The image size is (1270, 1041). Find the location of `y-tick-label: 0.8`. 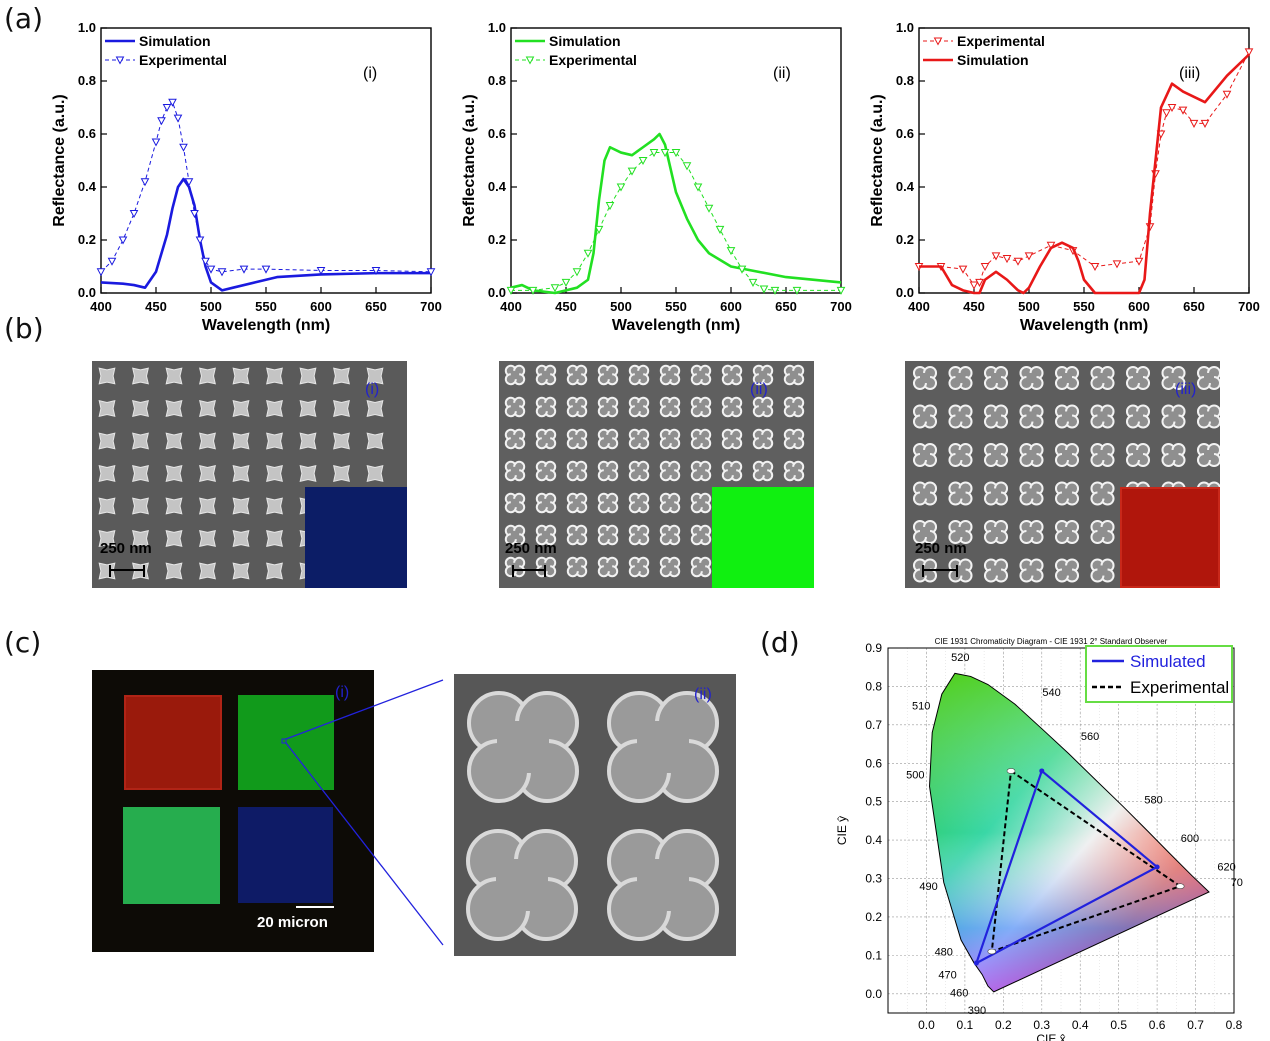

y-tick-label: 0.8 is located at coordinates (873, 686).